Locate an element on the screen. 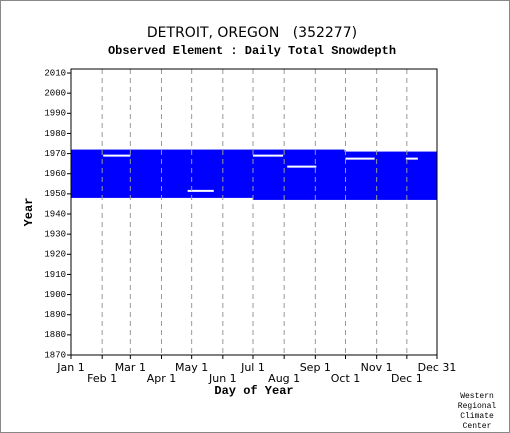 The height and width of the screenshot is (433, 510). x-tick-label: May 1 is located at coordinates (191, 367).